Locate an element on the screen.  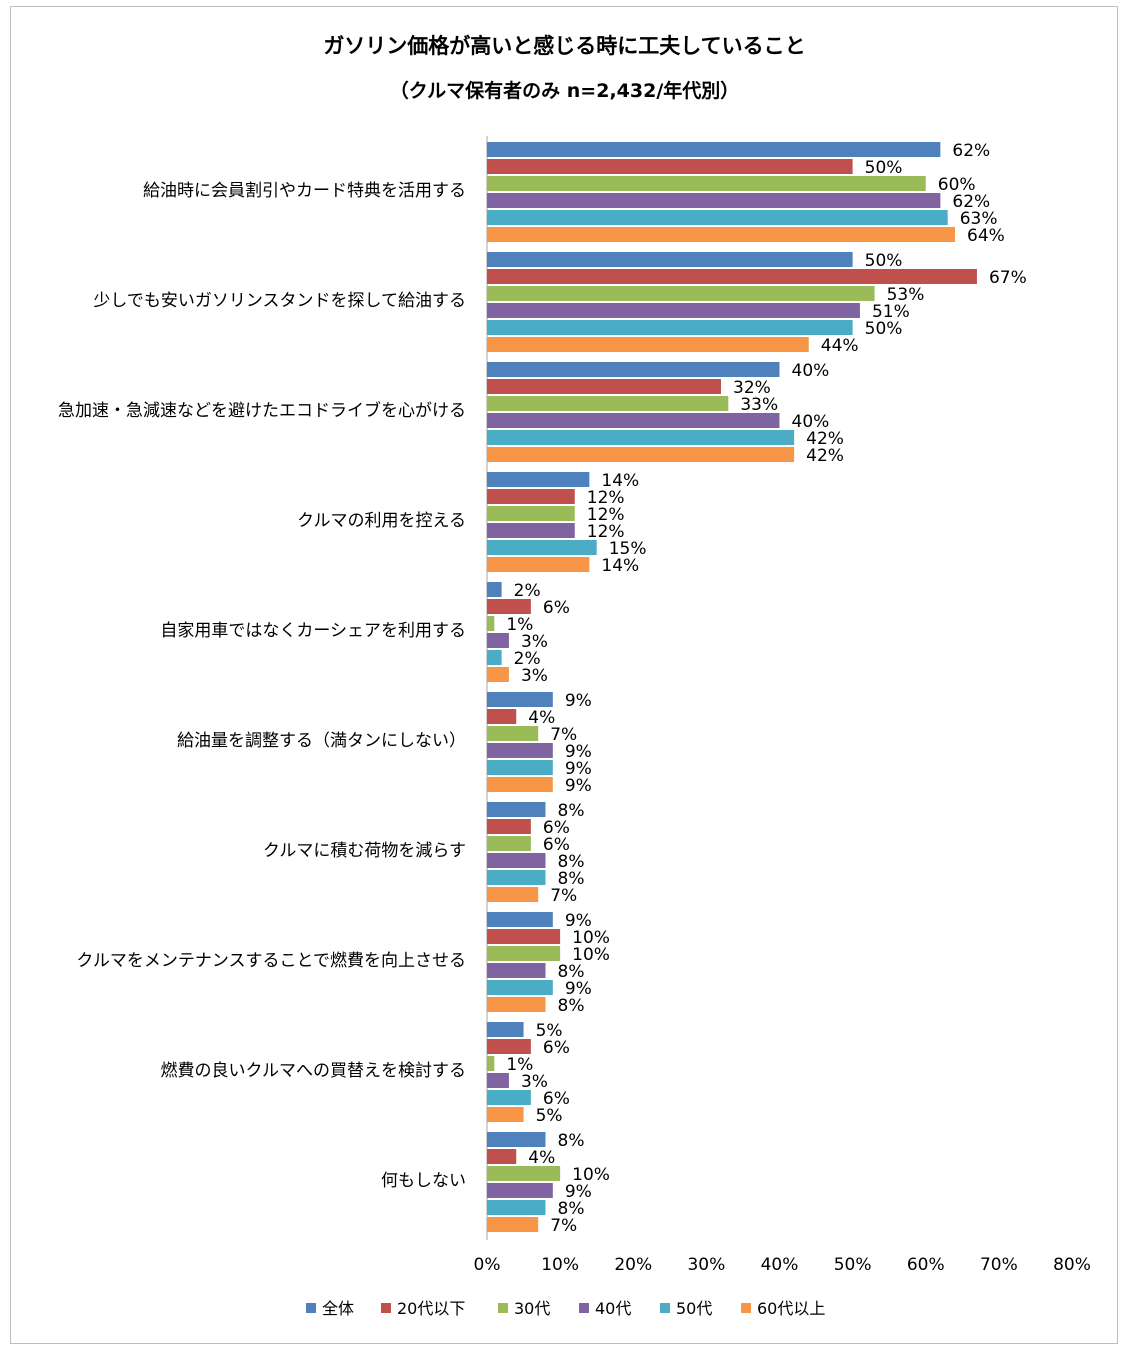
x-tick-label: 80% is located at coordinates (1072, 1265).